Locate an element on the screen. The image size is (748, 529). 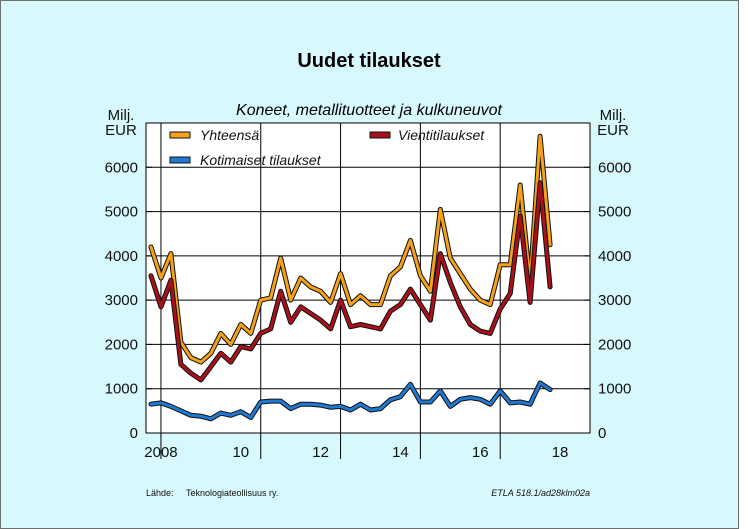
y-tick-label-right-1000: 1000 is located at coordinates (614, 389).